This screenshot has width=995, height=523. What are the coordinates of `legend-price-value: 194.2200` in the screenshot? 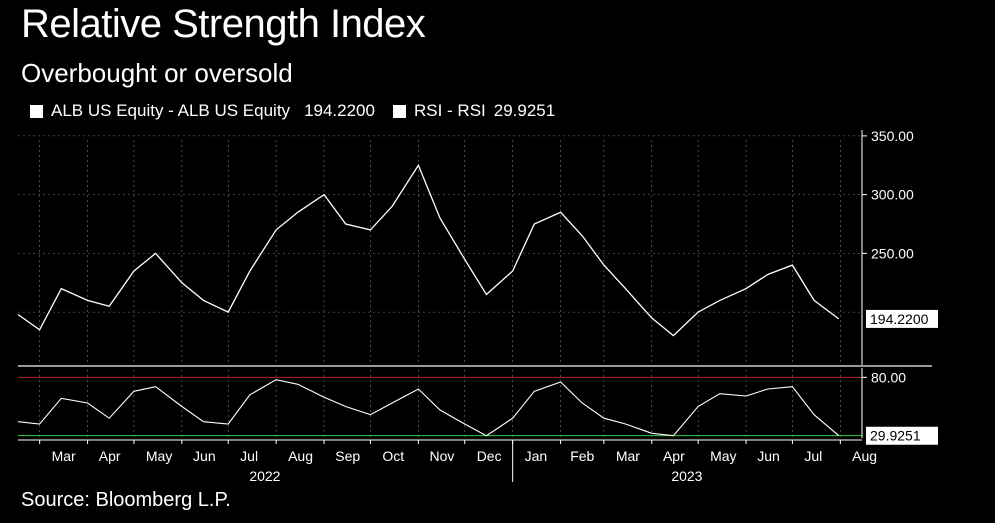 It's located at (339, 110).